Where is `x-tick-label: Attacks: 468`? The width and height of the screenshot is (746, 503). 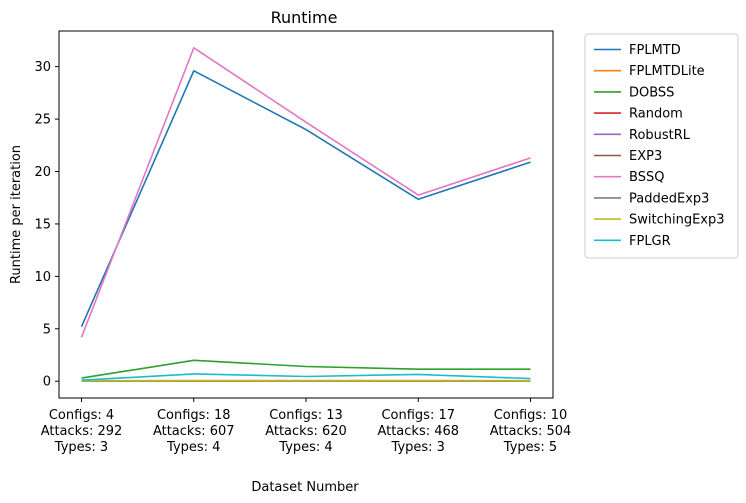 x-tick-label: Attacks: 468 is located at coordinates (418, 431).